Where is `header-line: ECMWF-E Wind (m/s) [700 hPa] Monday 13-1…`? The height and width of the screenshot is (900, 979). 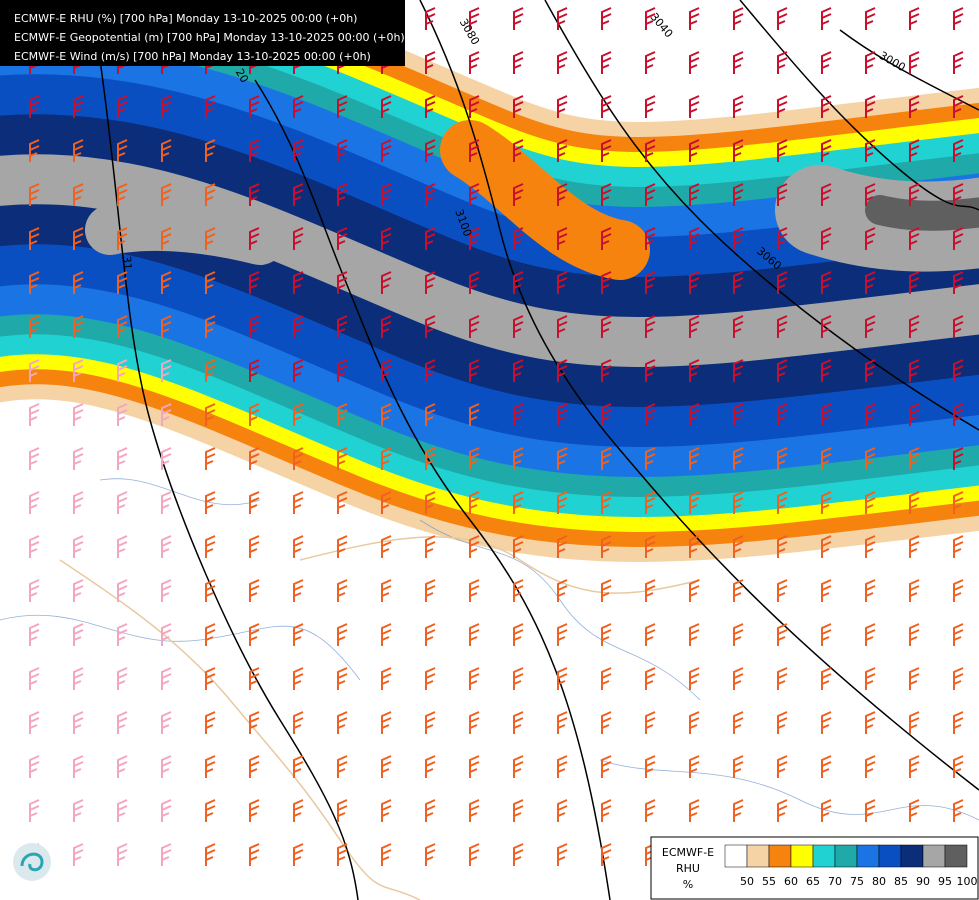
header-line: ECMWF-E Wind (m/s) [700 hPa] Monday 13-1… is located at coordinates (192, 56).